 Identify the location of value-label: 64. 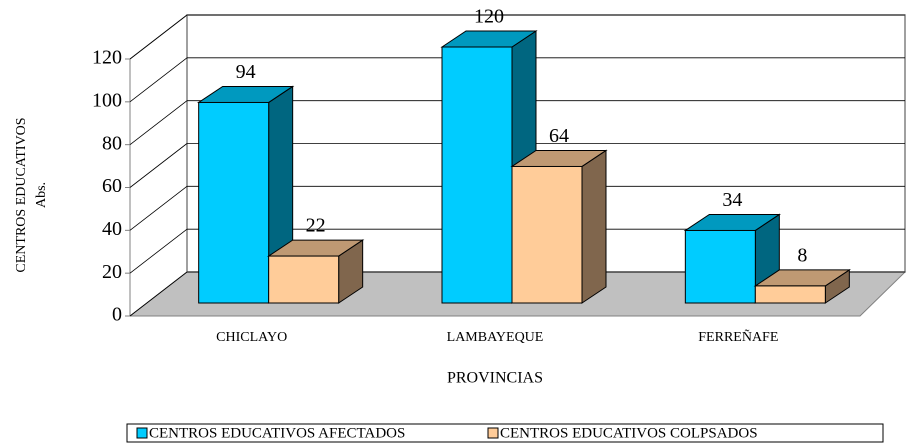
(559, 136).